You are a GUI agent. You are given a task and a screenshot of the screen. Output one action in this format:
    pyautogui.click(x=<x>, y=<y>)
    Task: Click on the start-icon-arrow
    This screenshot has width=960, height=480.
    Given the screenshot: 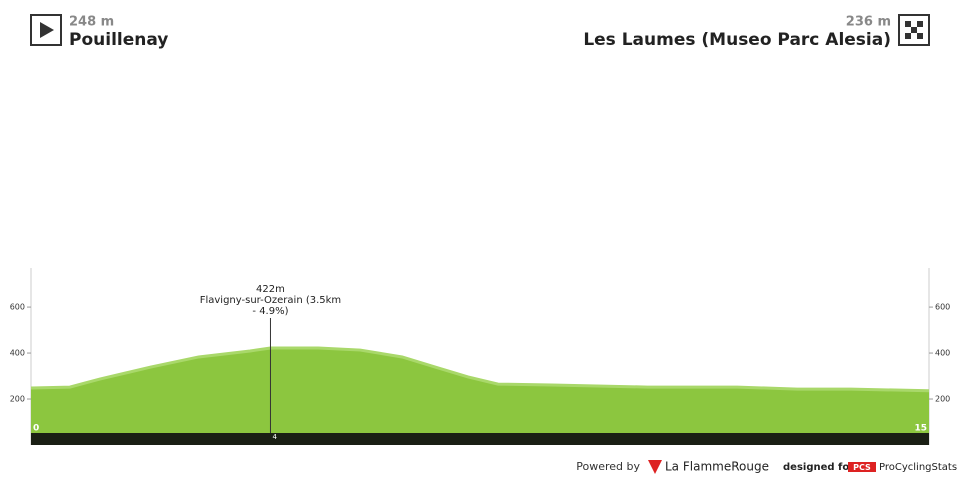 What is the action you would take?
    pyautogui.click(x=47, y=30)
    